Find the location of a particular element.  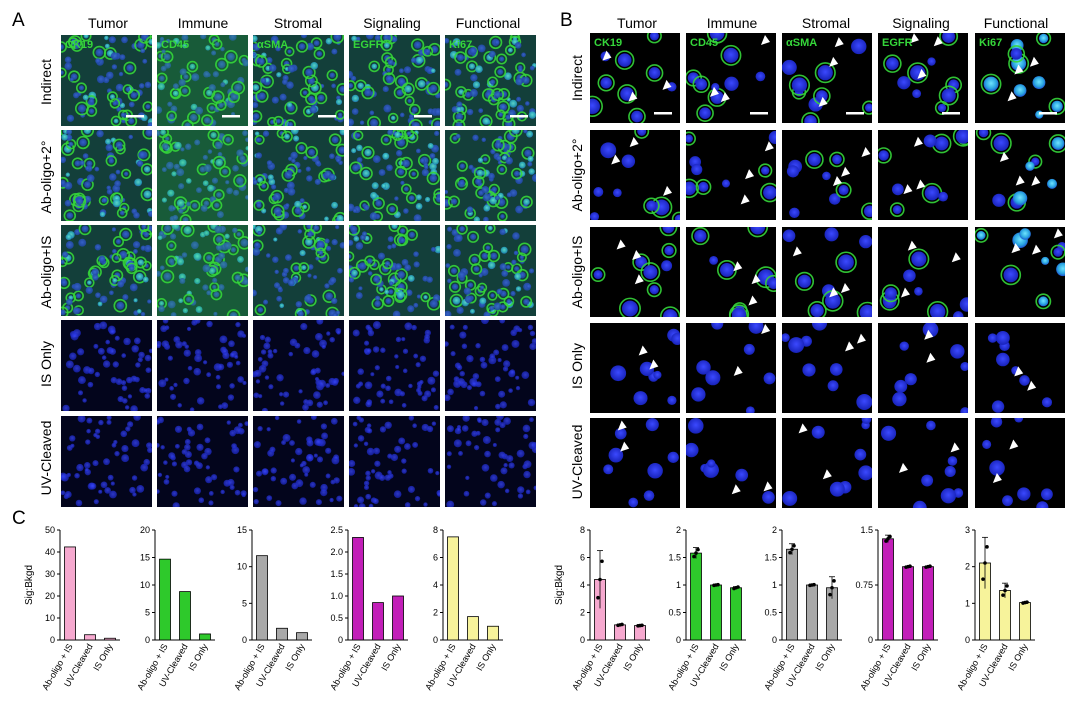

y-tick-label: 4 is located at coordinates (435, 585).